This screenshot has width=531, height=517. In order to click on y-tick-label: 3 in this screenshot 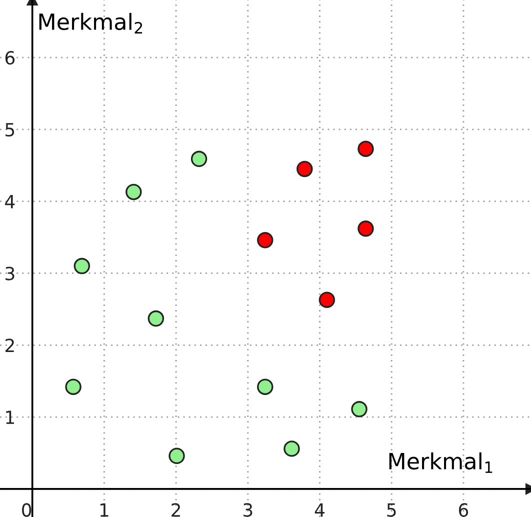, I will do `click(10, 273)`.